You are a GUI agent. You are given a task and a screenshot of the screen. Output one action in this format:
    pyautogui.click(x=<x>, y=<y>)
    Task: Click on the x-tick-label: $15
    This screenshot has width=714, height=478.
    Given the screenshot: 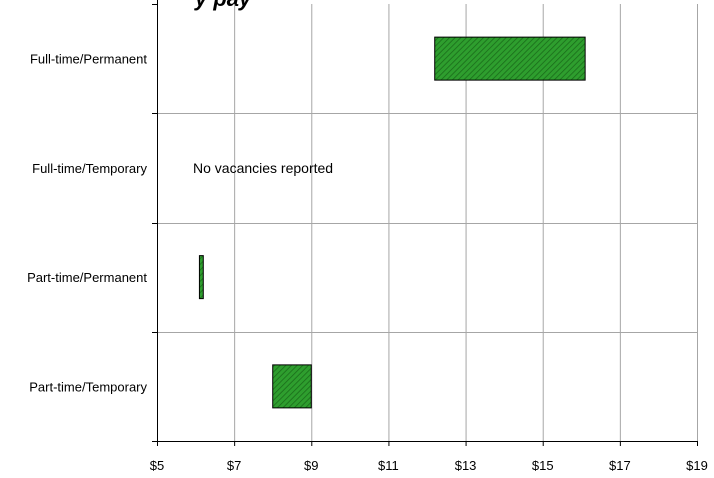 What is the action you would take?
    pyautogui.click(x=543, y=465)
    